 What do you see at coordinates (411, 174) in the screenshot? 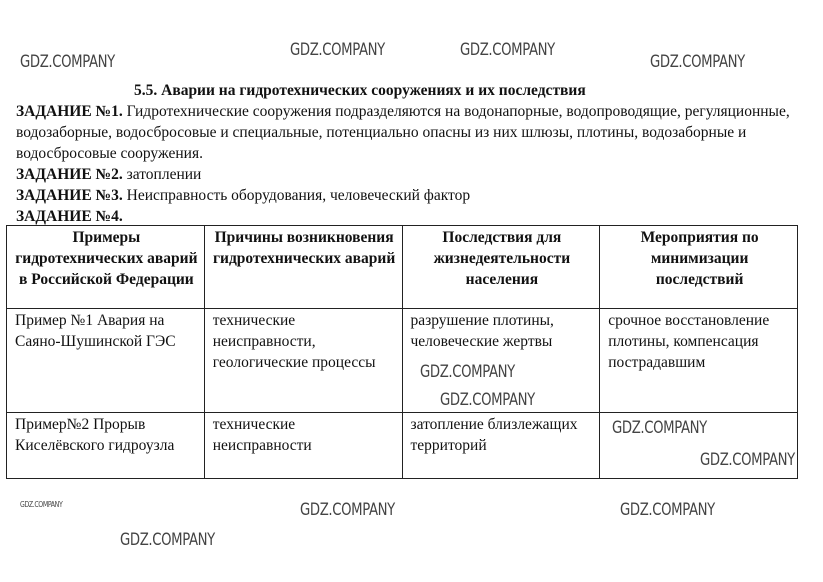
I see `task-2: ЗАДАНИЕ №2. затоплении` at bounding box center [411, 174].